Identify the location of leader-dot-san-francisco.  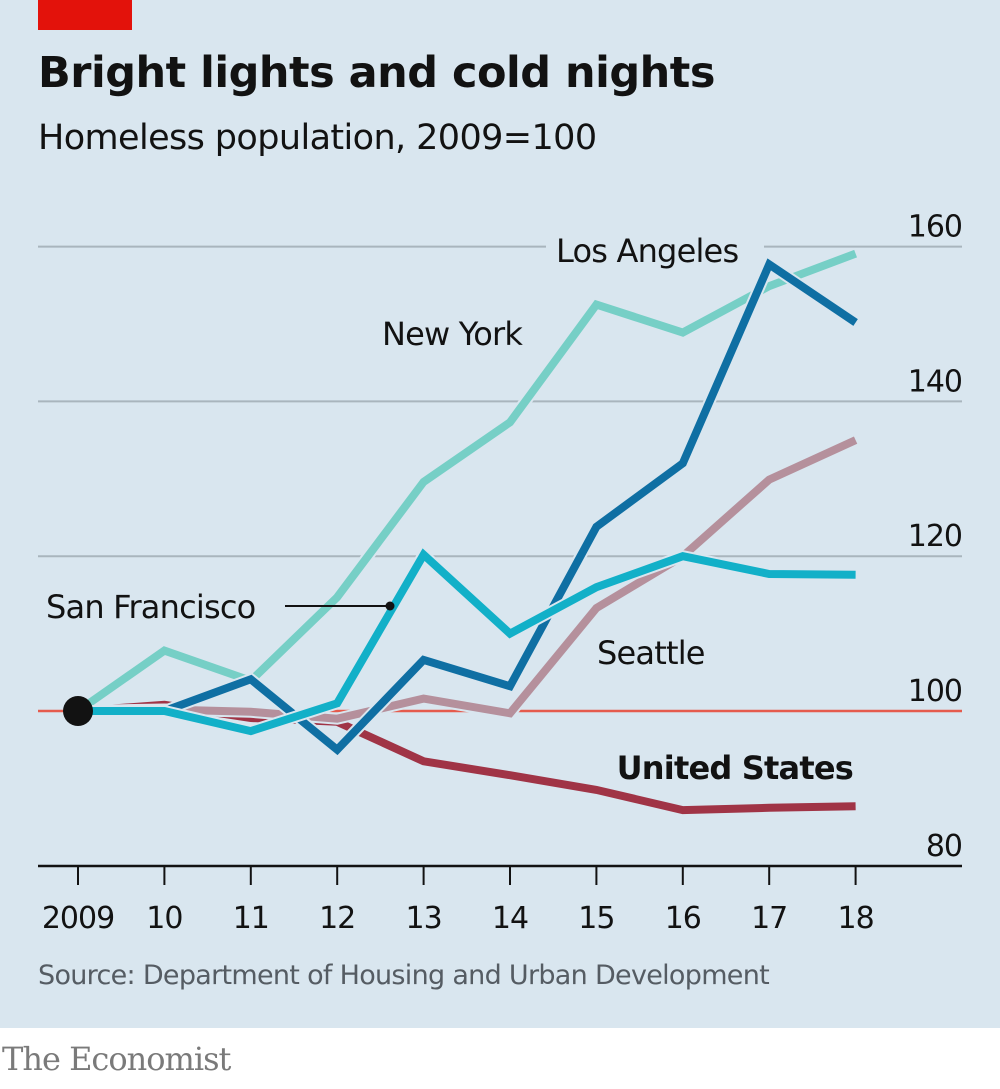
(390, 606).